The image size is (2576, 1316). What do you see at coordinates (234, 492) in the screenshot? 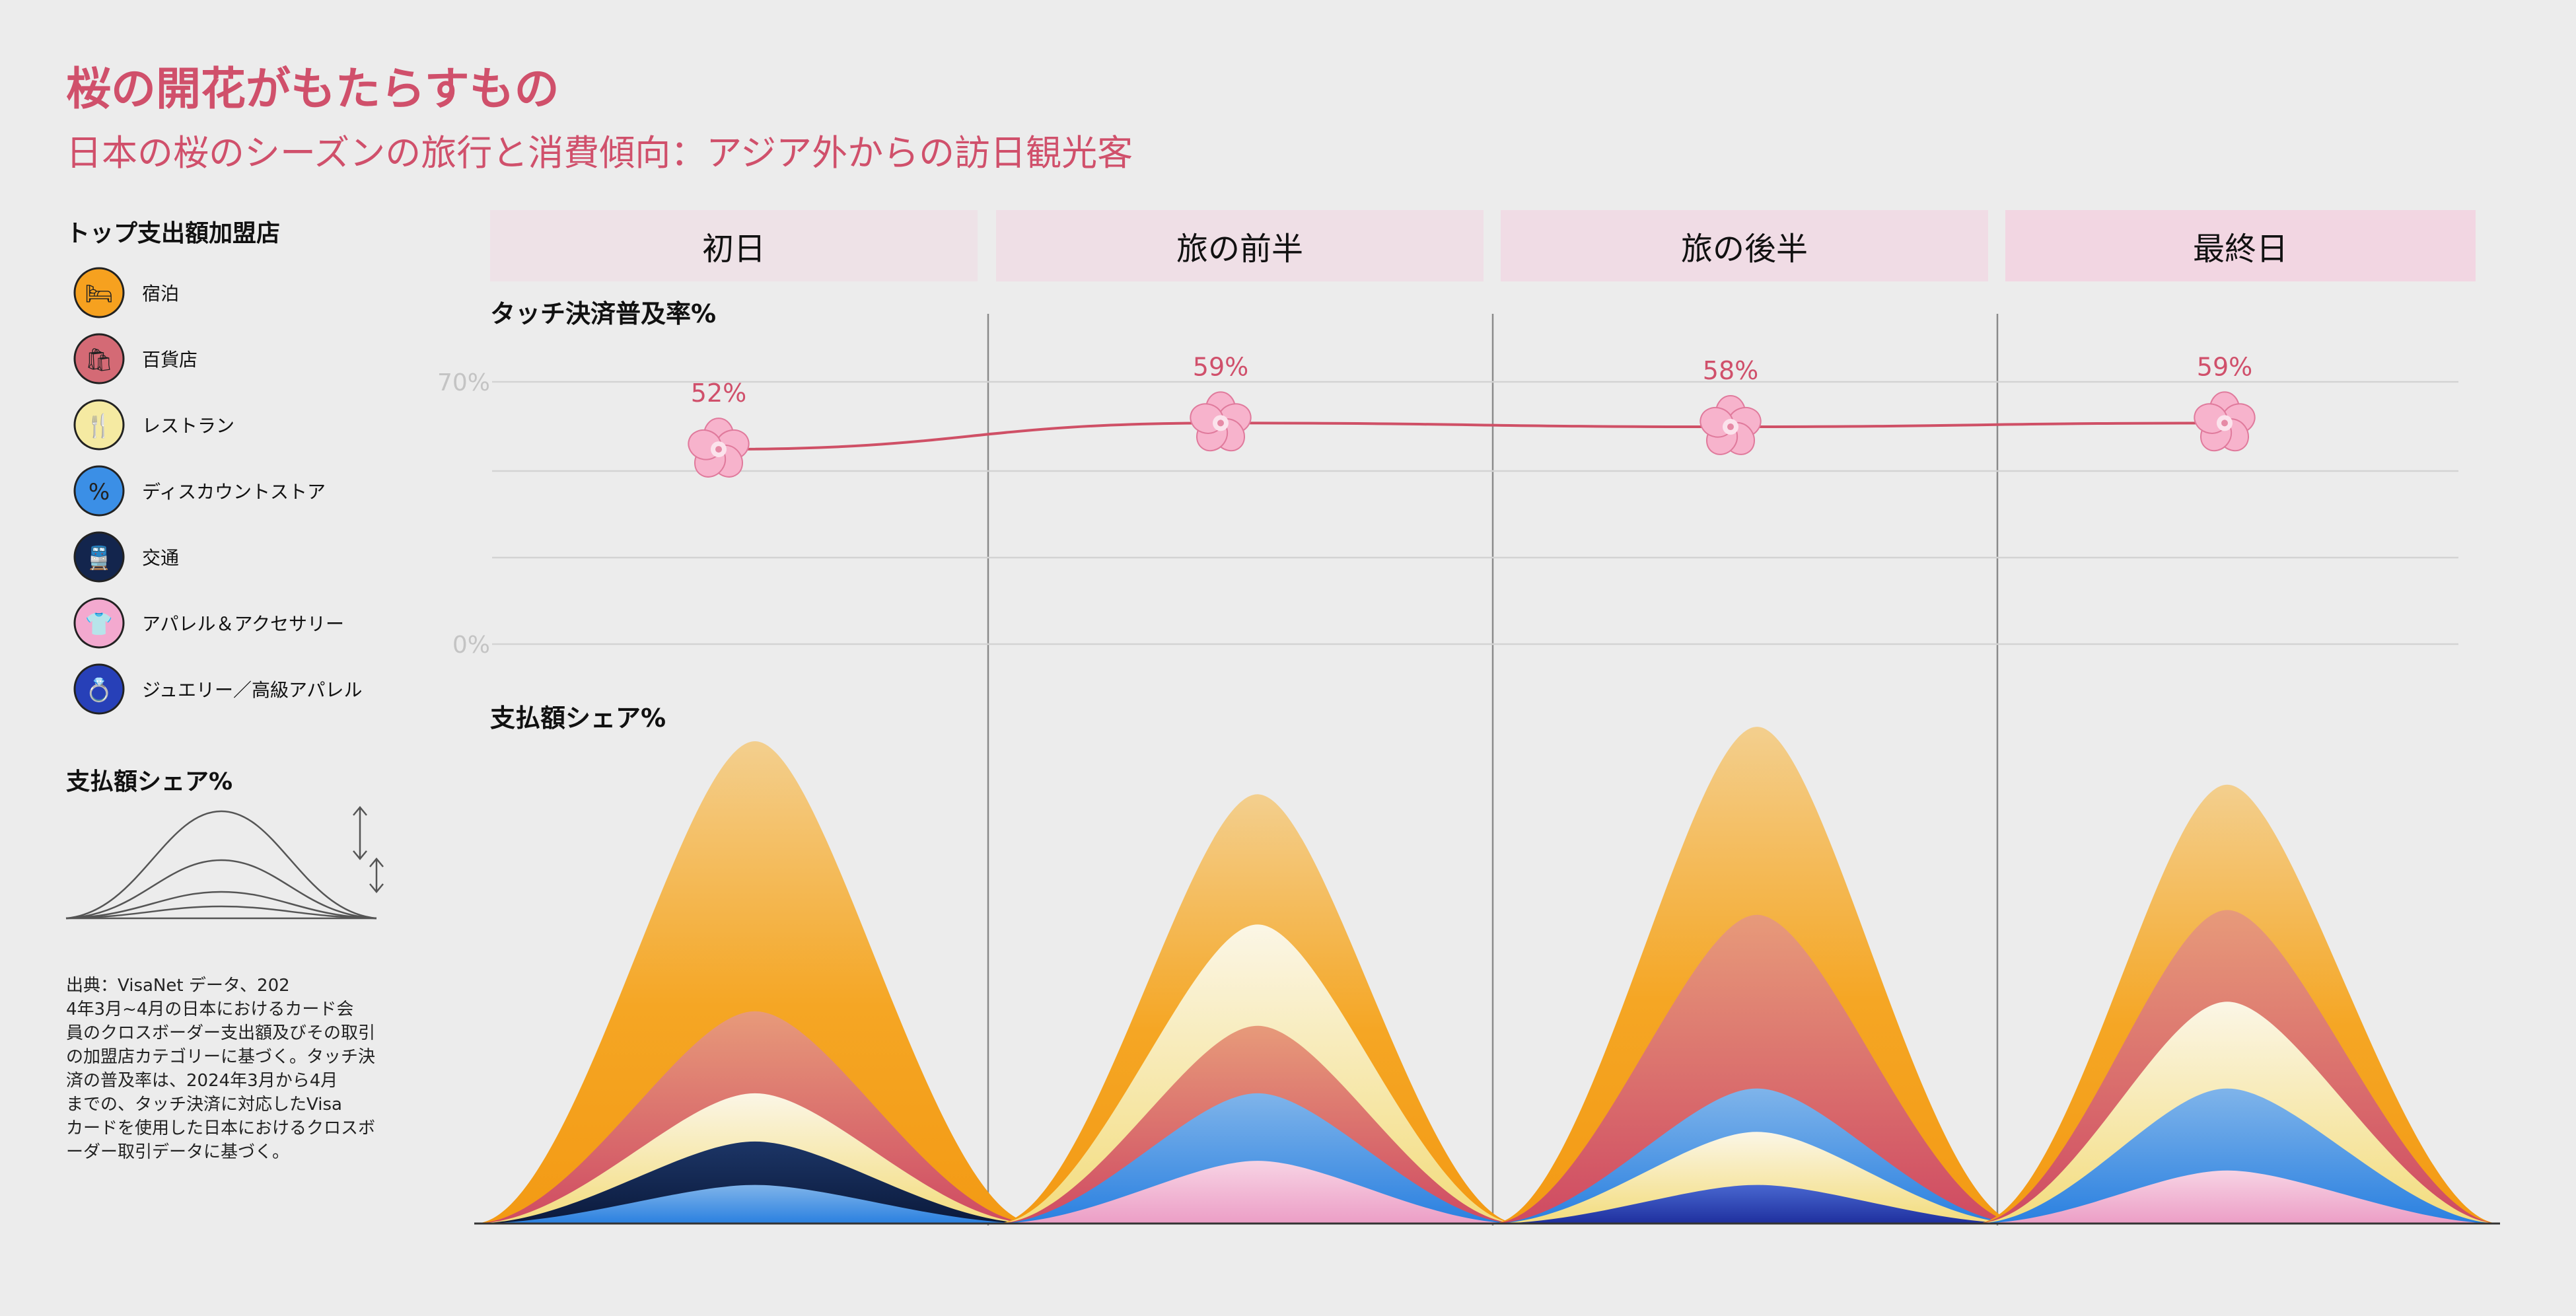
I see `legend-label: ディスカウントストア` at bounding box center [234, 492].